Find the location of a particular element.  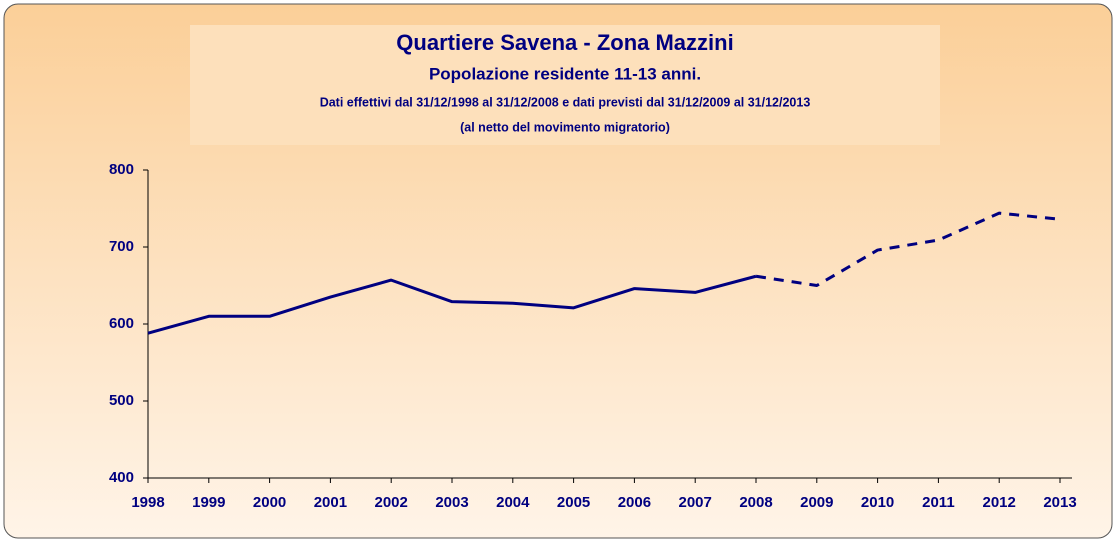

x-tick-label: 2000 is located at coordinates (269, 502).